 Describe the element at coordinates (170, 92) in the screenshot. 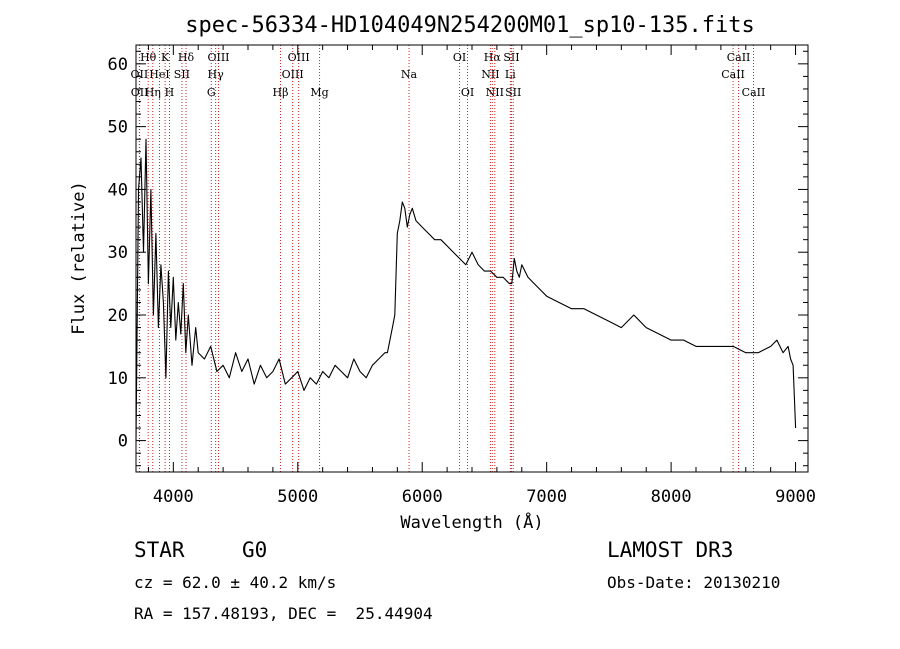

I see `spectral-line-label: H` at that location.